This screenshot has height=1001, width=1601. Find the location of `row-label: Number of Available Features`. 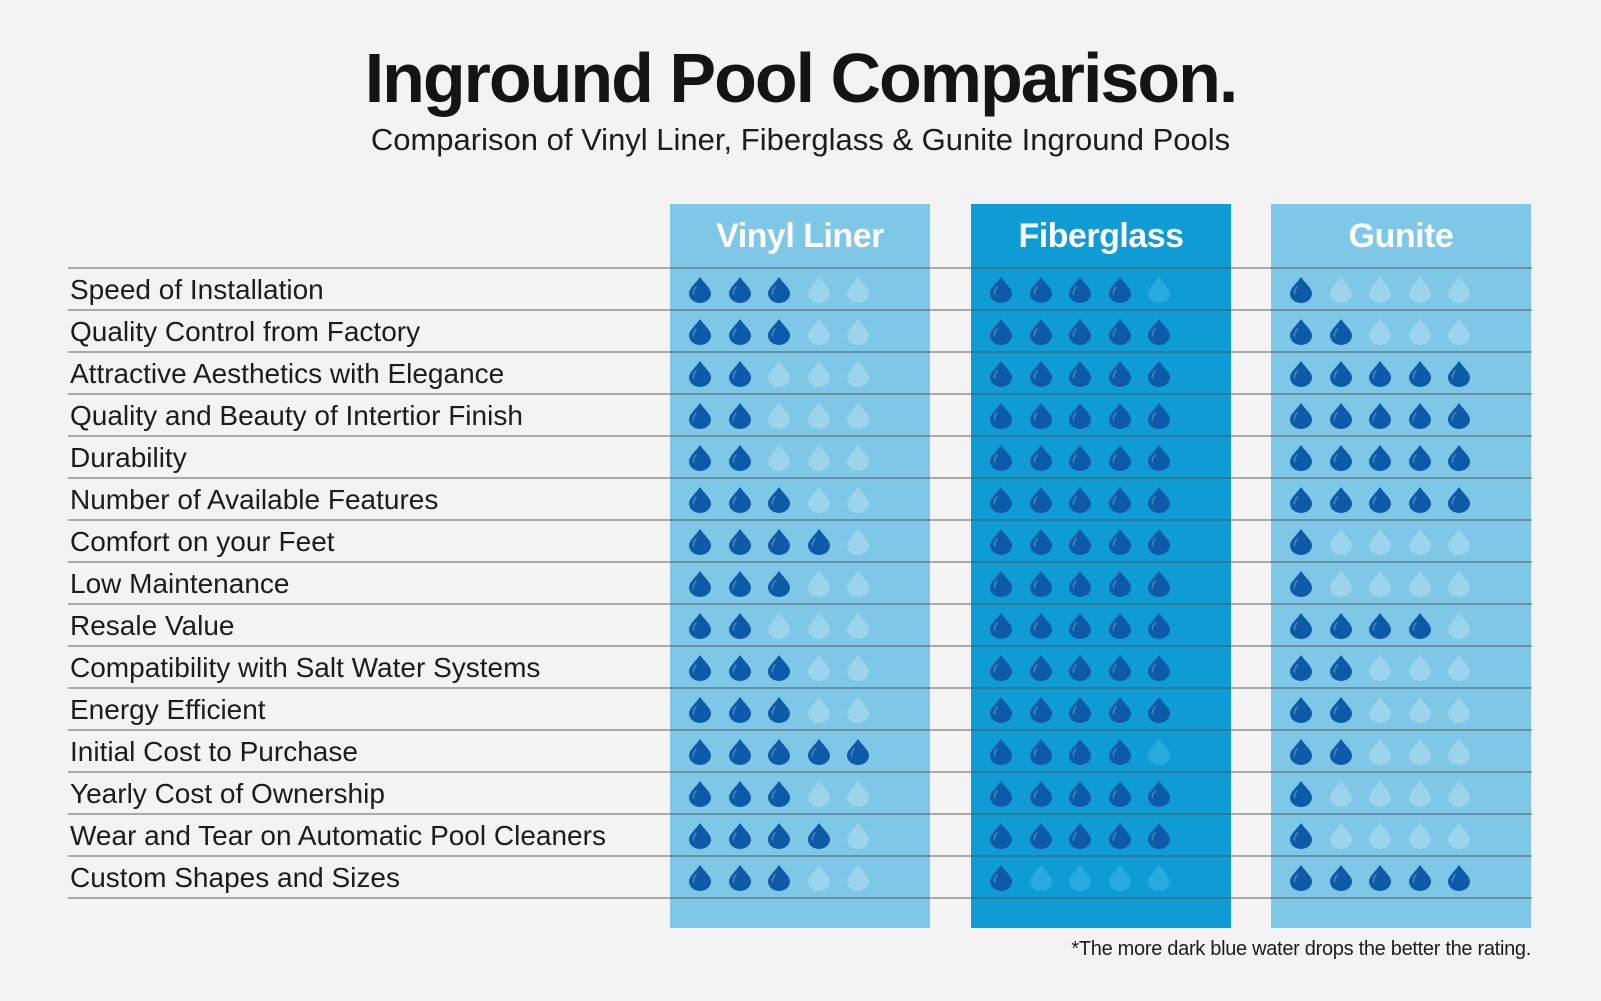

row-label: Number of Available Features is located at coordinates (254, 499).